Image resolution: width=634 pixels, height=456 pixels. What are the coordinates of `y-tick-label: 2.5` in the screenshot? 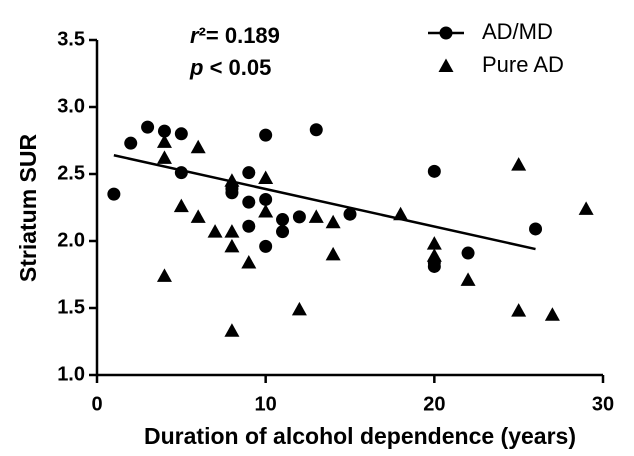 It's located at (71, 173).